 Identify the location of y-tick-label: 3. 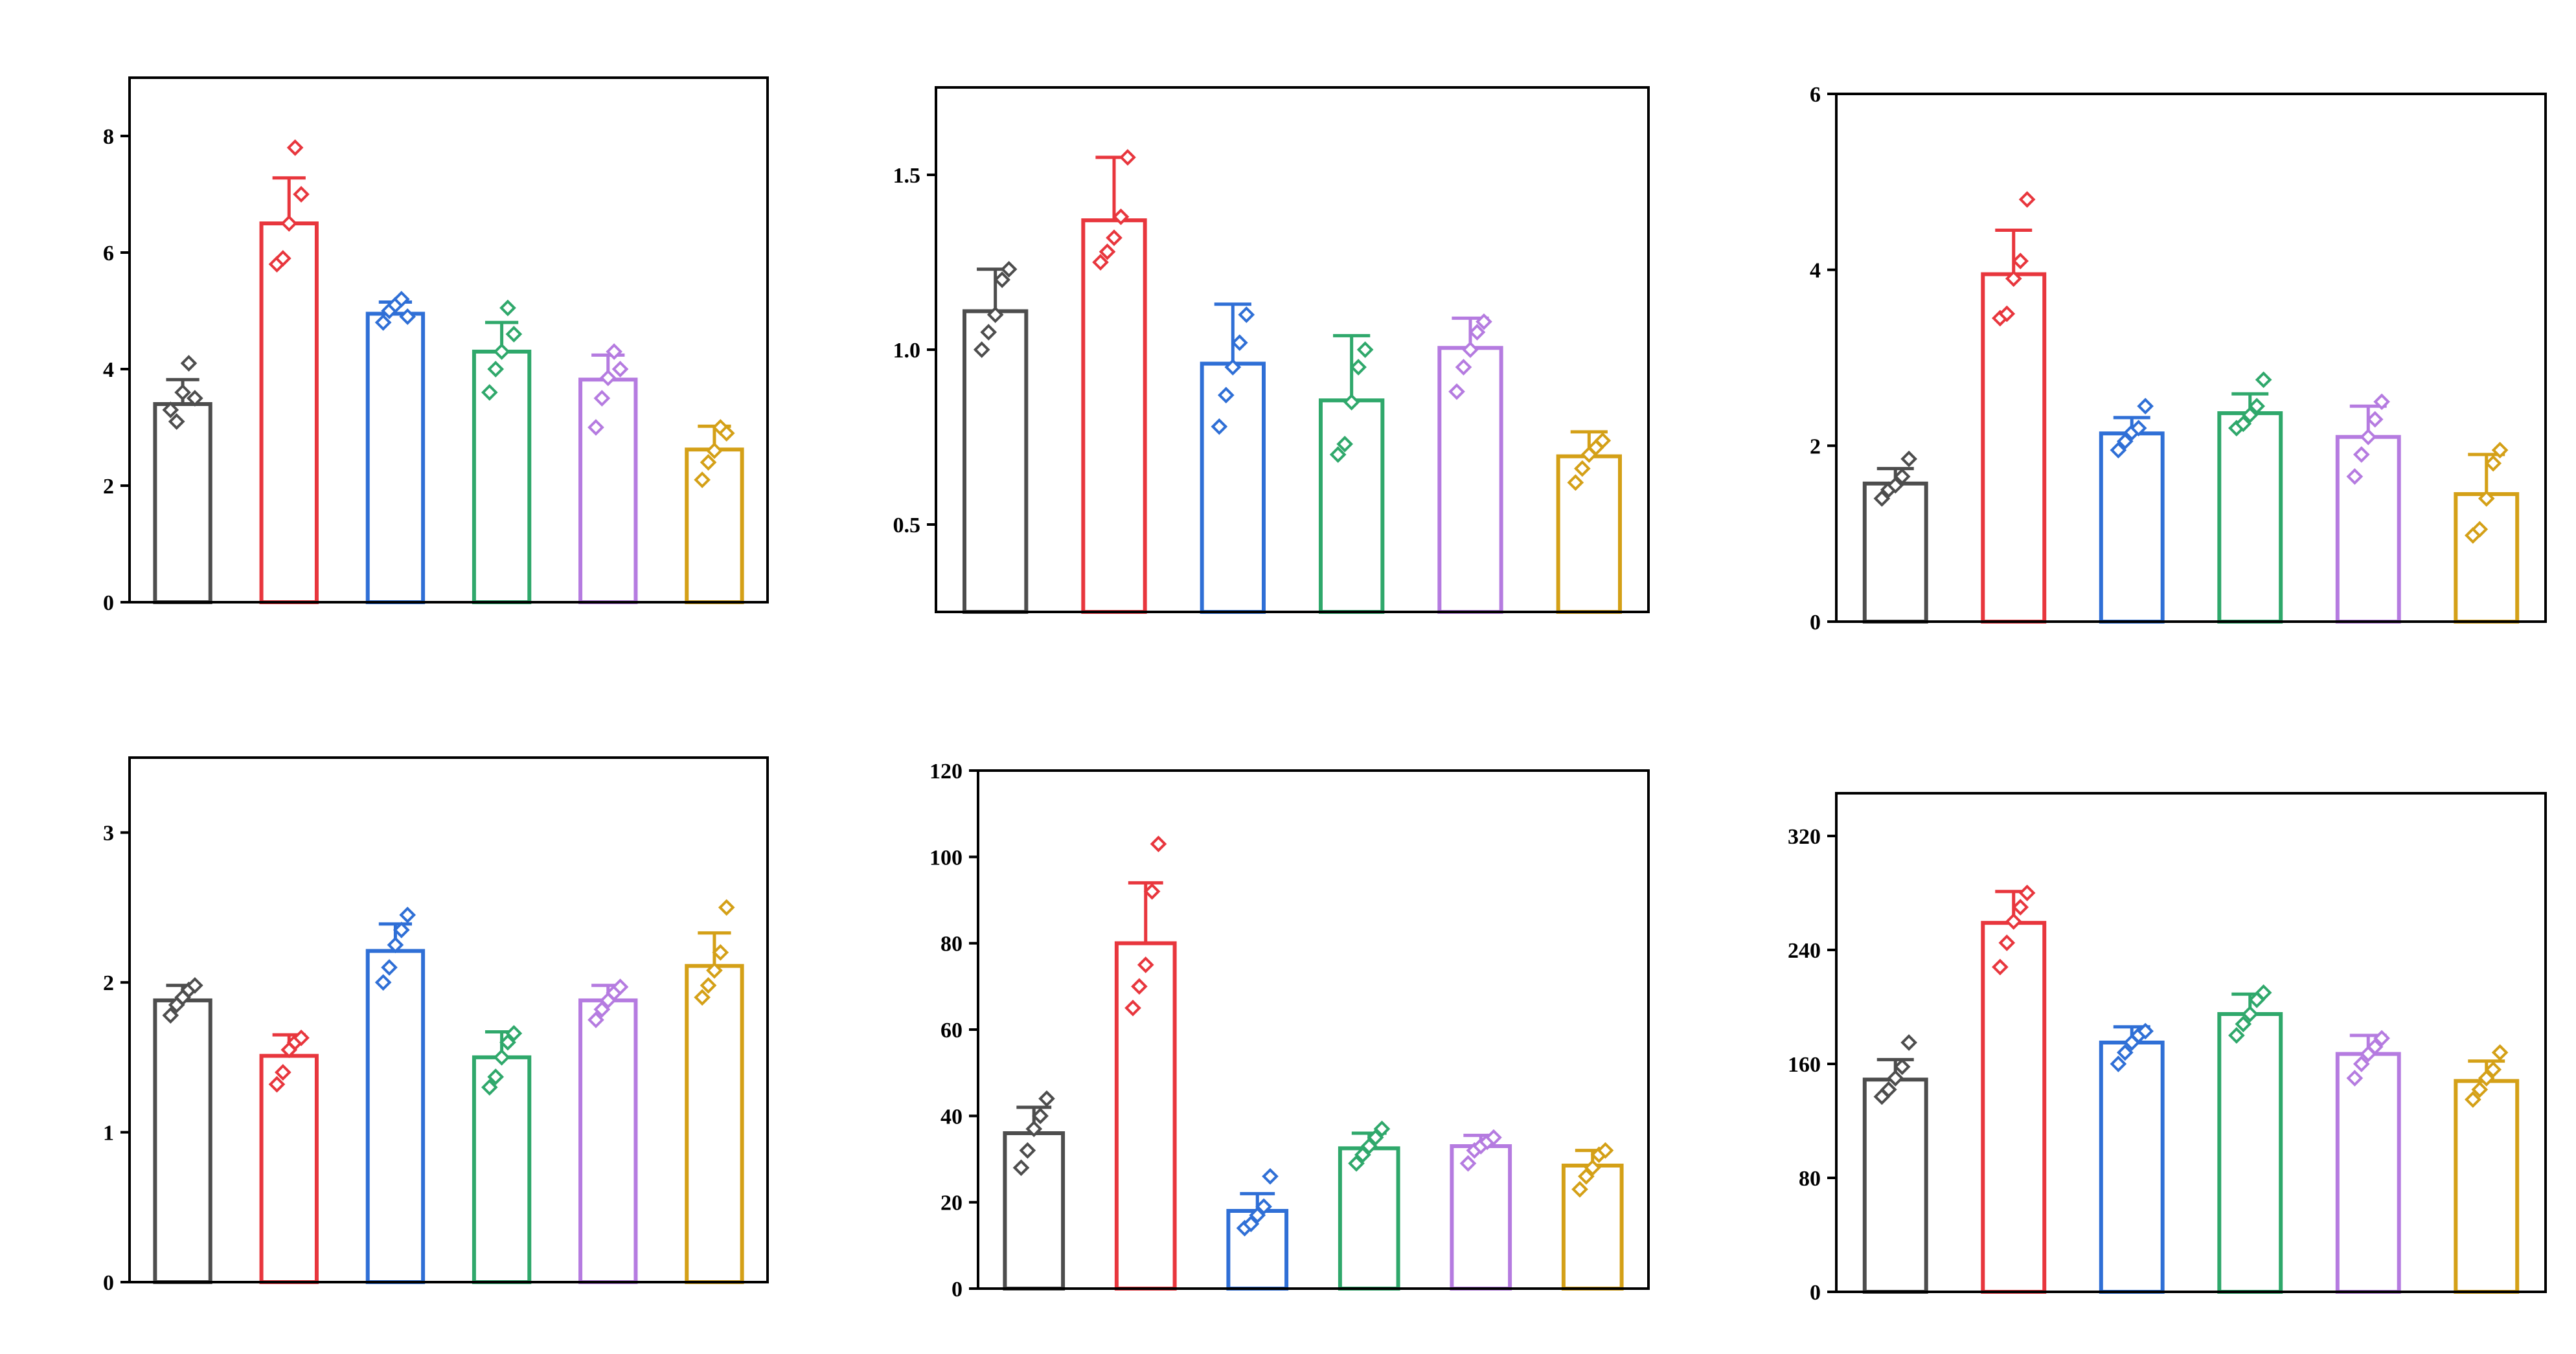
(108, 834).